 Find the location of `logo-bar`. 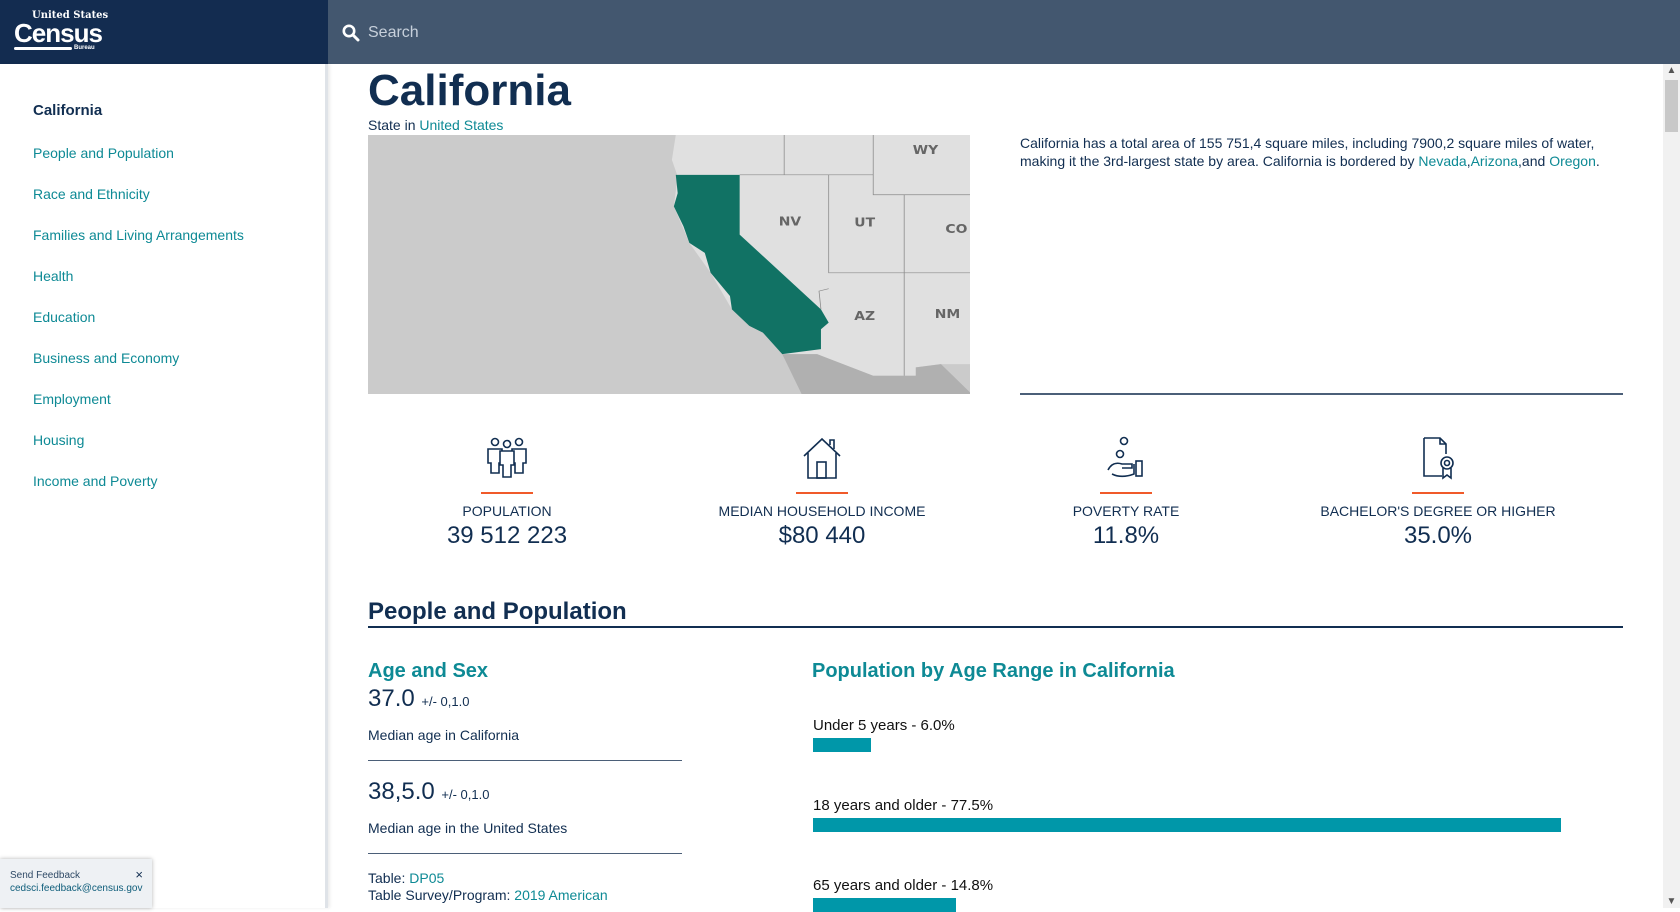

logo-bar is located at coordinates (43, 48).